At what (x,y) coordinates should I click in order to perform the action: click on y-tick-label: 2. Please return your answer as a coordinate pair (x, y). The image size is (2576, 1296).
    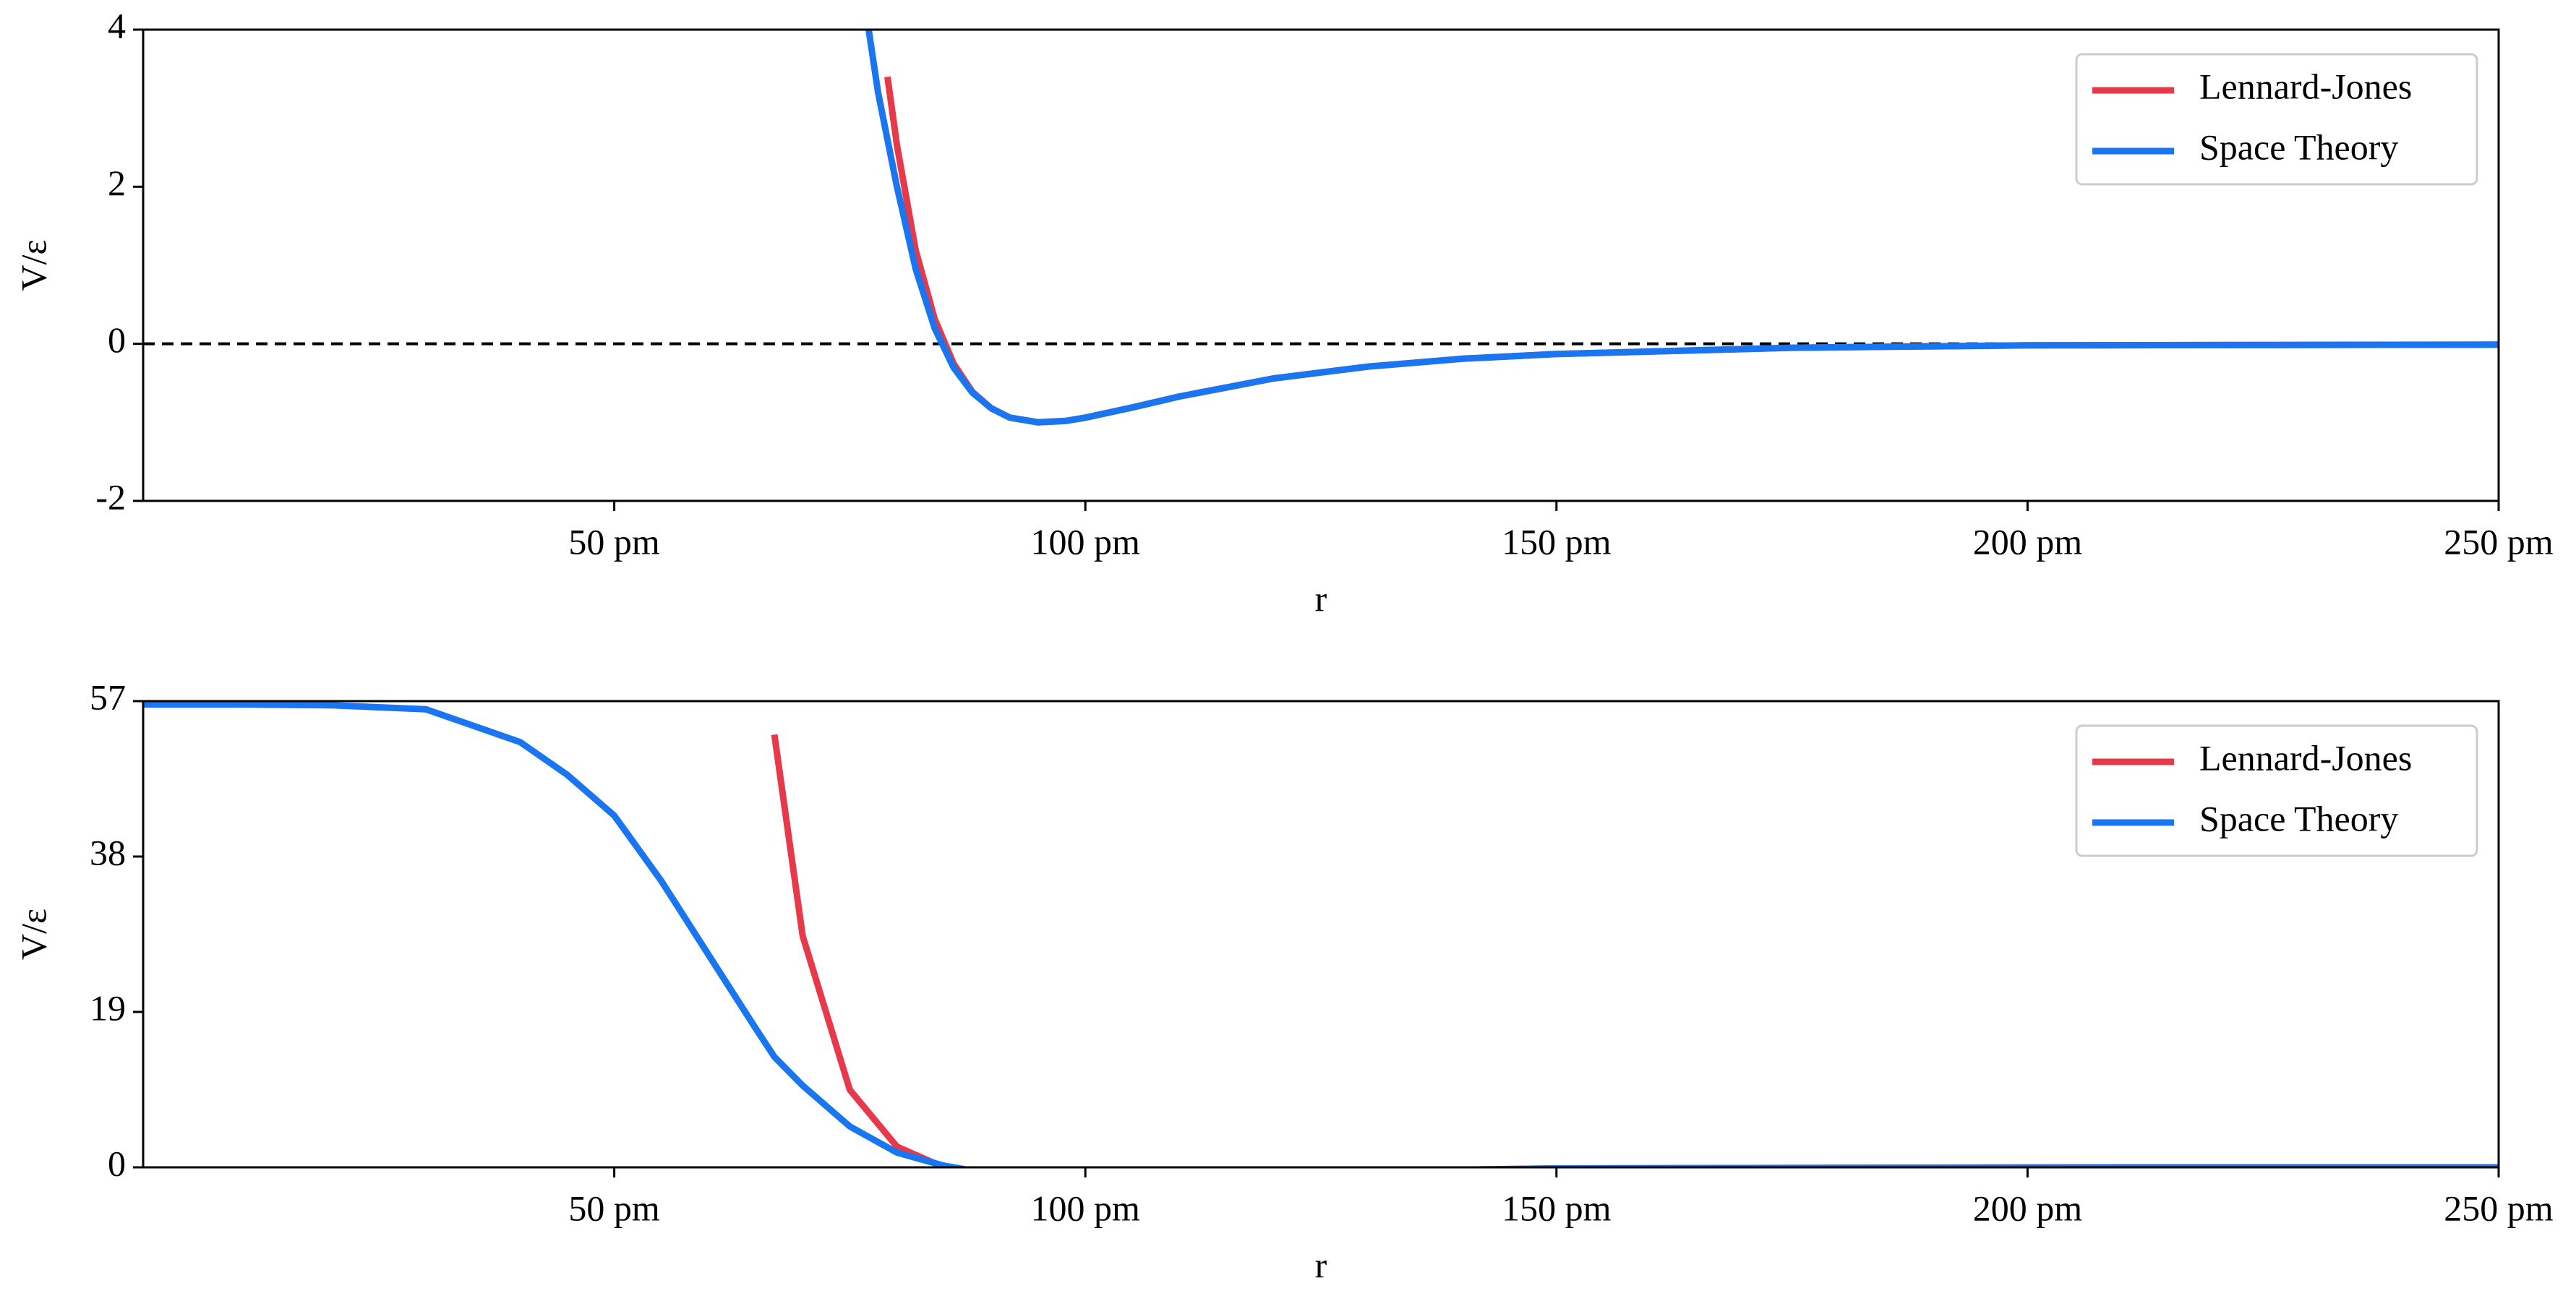
    Looking at the image, I should click on (117, 183).